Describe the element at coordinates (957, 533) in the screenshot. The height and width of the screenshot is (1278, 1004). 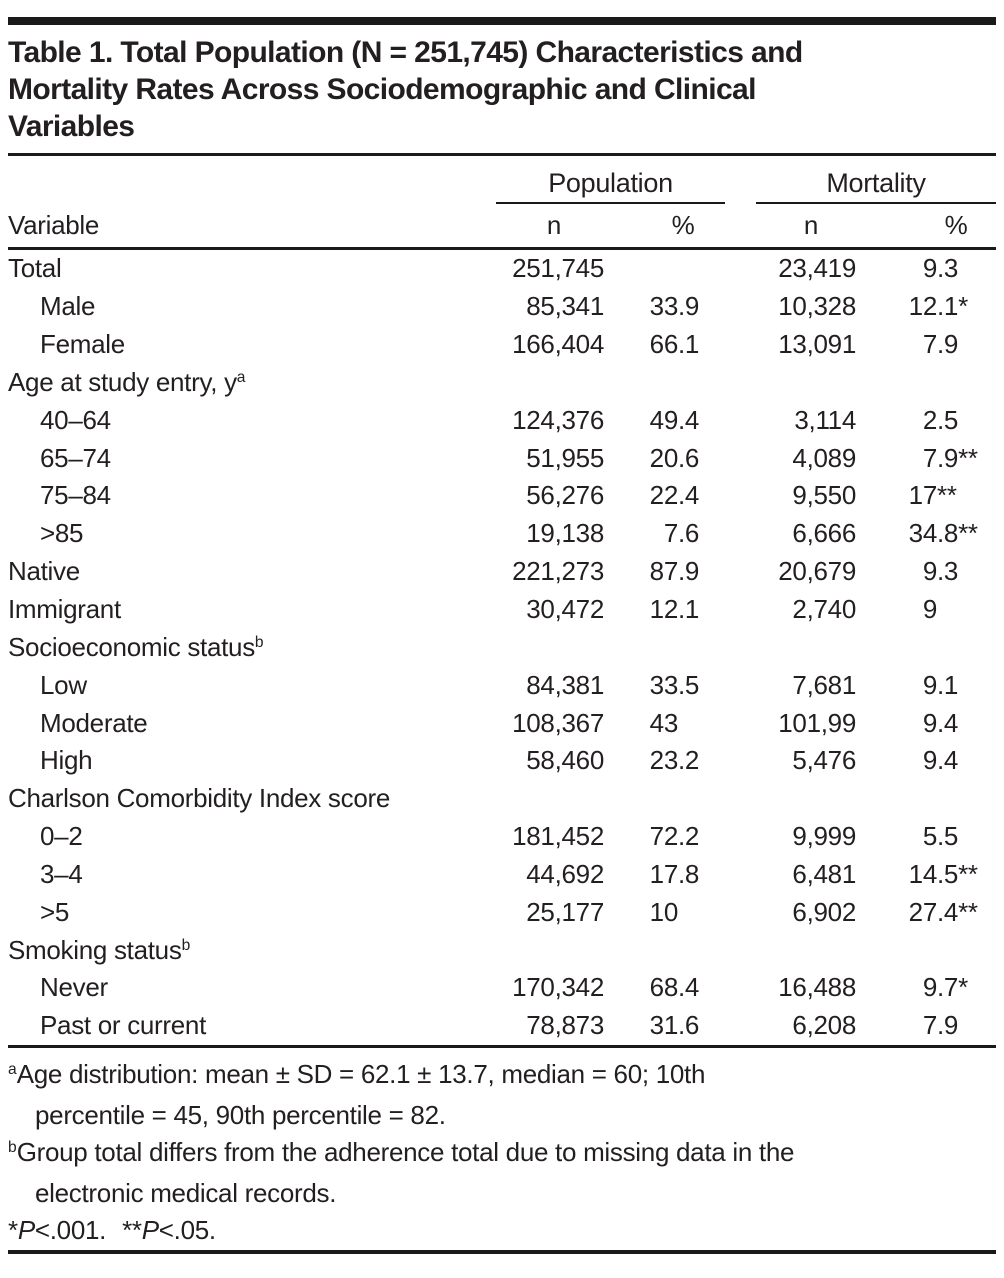
I see `pct-frac: .8**` at that location.